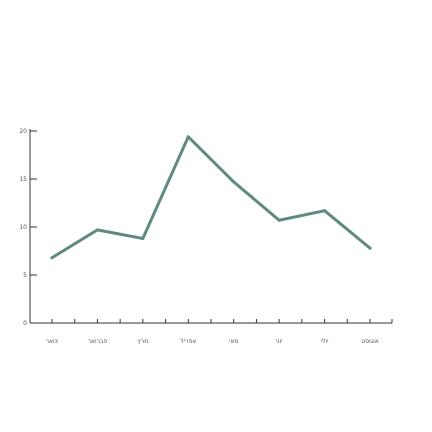 Image resolution: width=432 pixels, height=432 pixels. I want to click on x-tick-label: פברואר, so click(98, 341).